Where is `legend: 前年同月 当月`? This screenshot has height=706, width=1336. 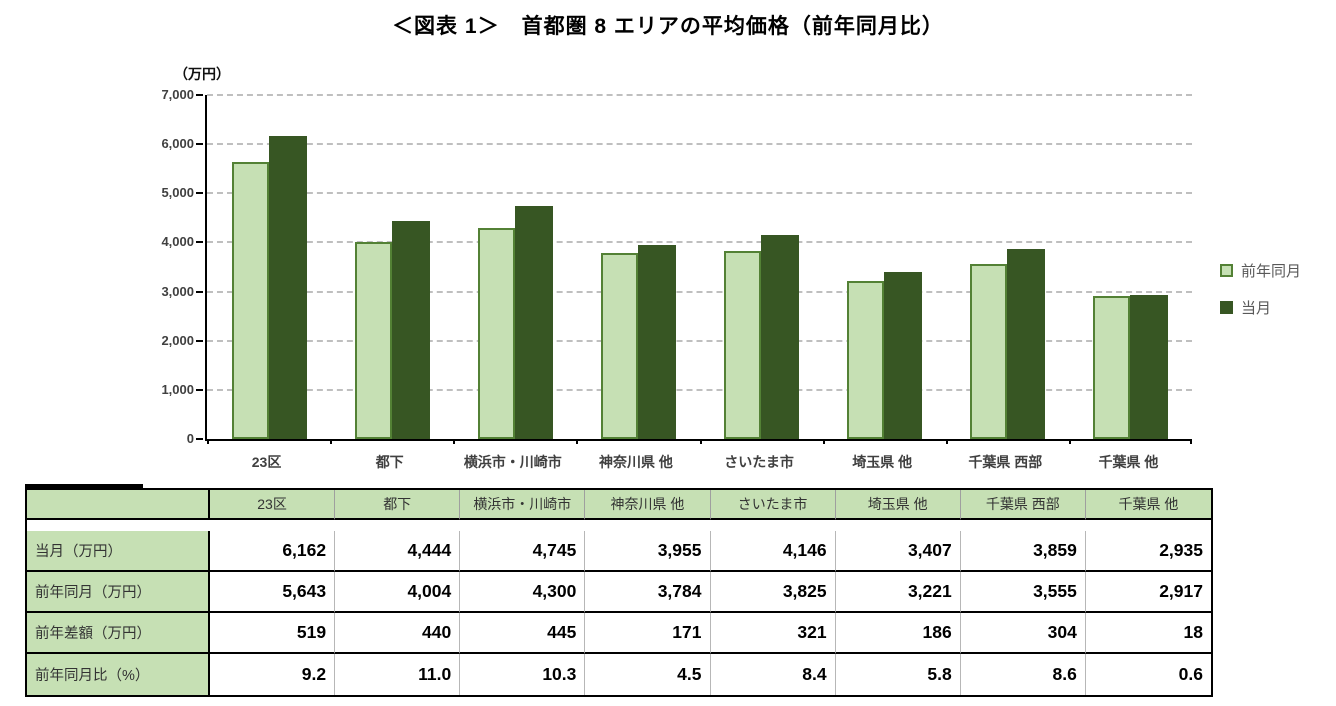
legend: 前年同月 当月 is located at coordinates (1260, 297).